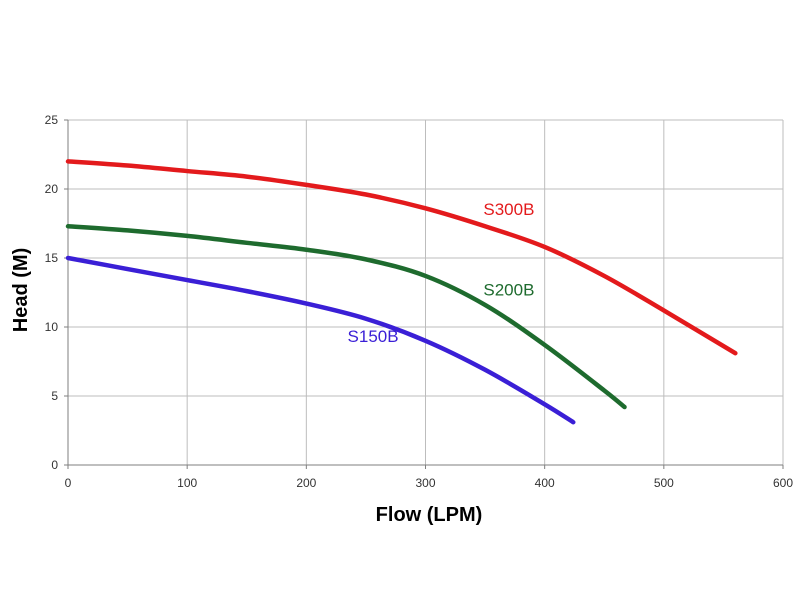  Describe the element at coordinates (54, 396) in the screenshot. I see `y-tick-label: 5` at that location.